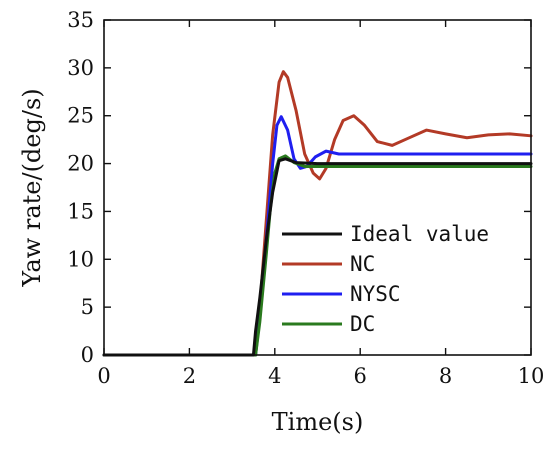  What do you see at coordinates (531, 376) in the screenshot?
I see `x-tick-label: 10` at bounding box center [531, 376].